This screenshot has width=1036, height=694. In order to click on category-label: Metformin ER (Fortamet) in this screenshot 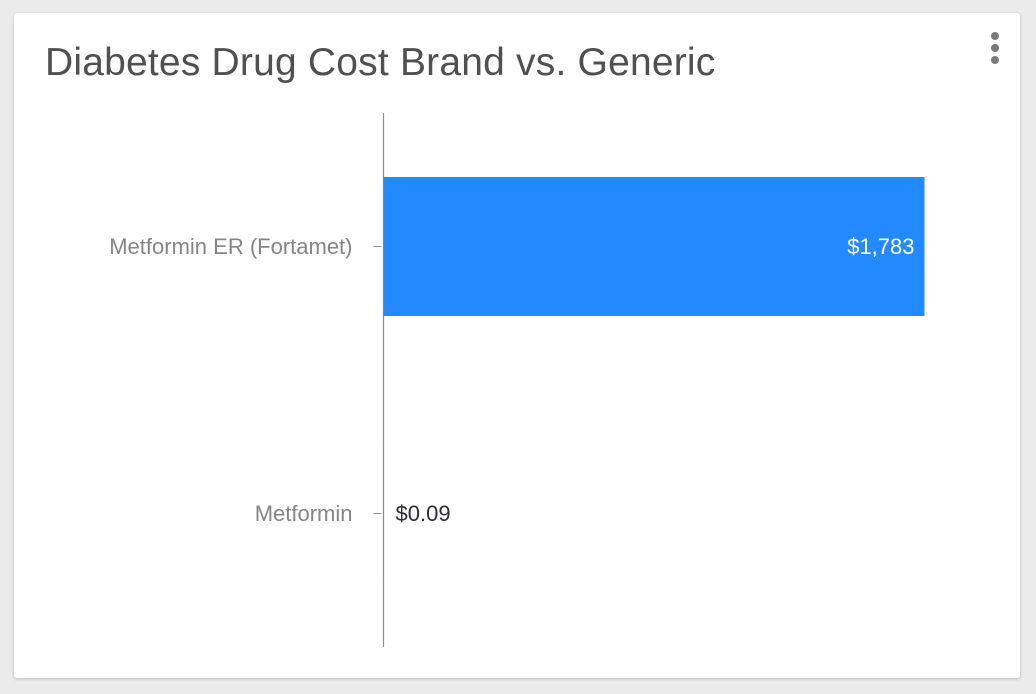, I will do `click(230, 246)`.